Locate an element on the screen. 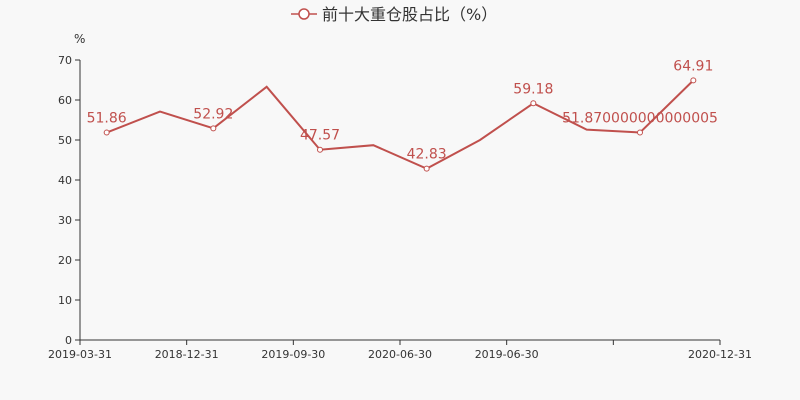 The image size is (800, 400). x-tick-label: 2018-12-31 is located at coordinates (187, 354).